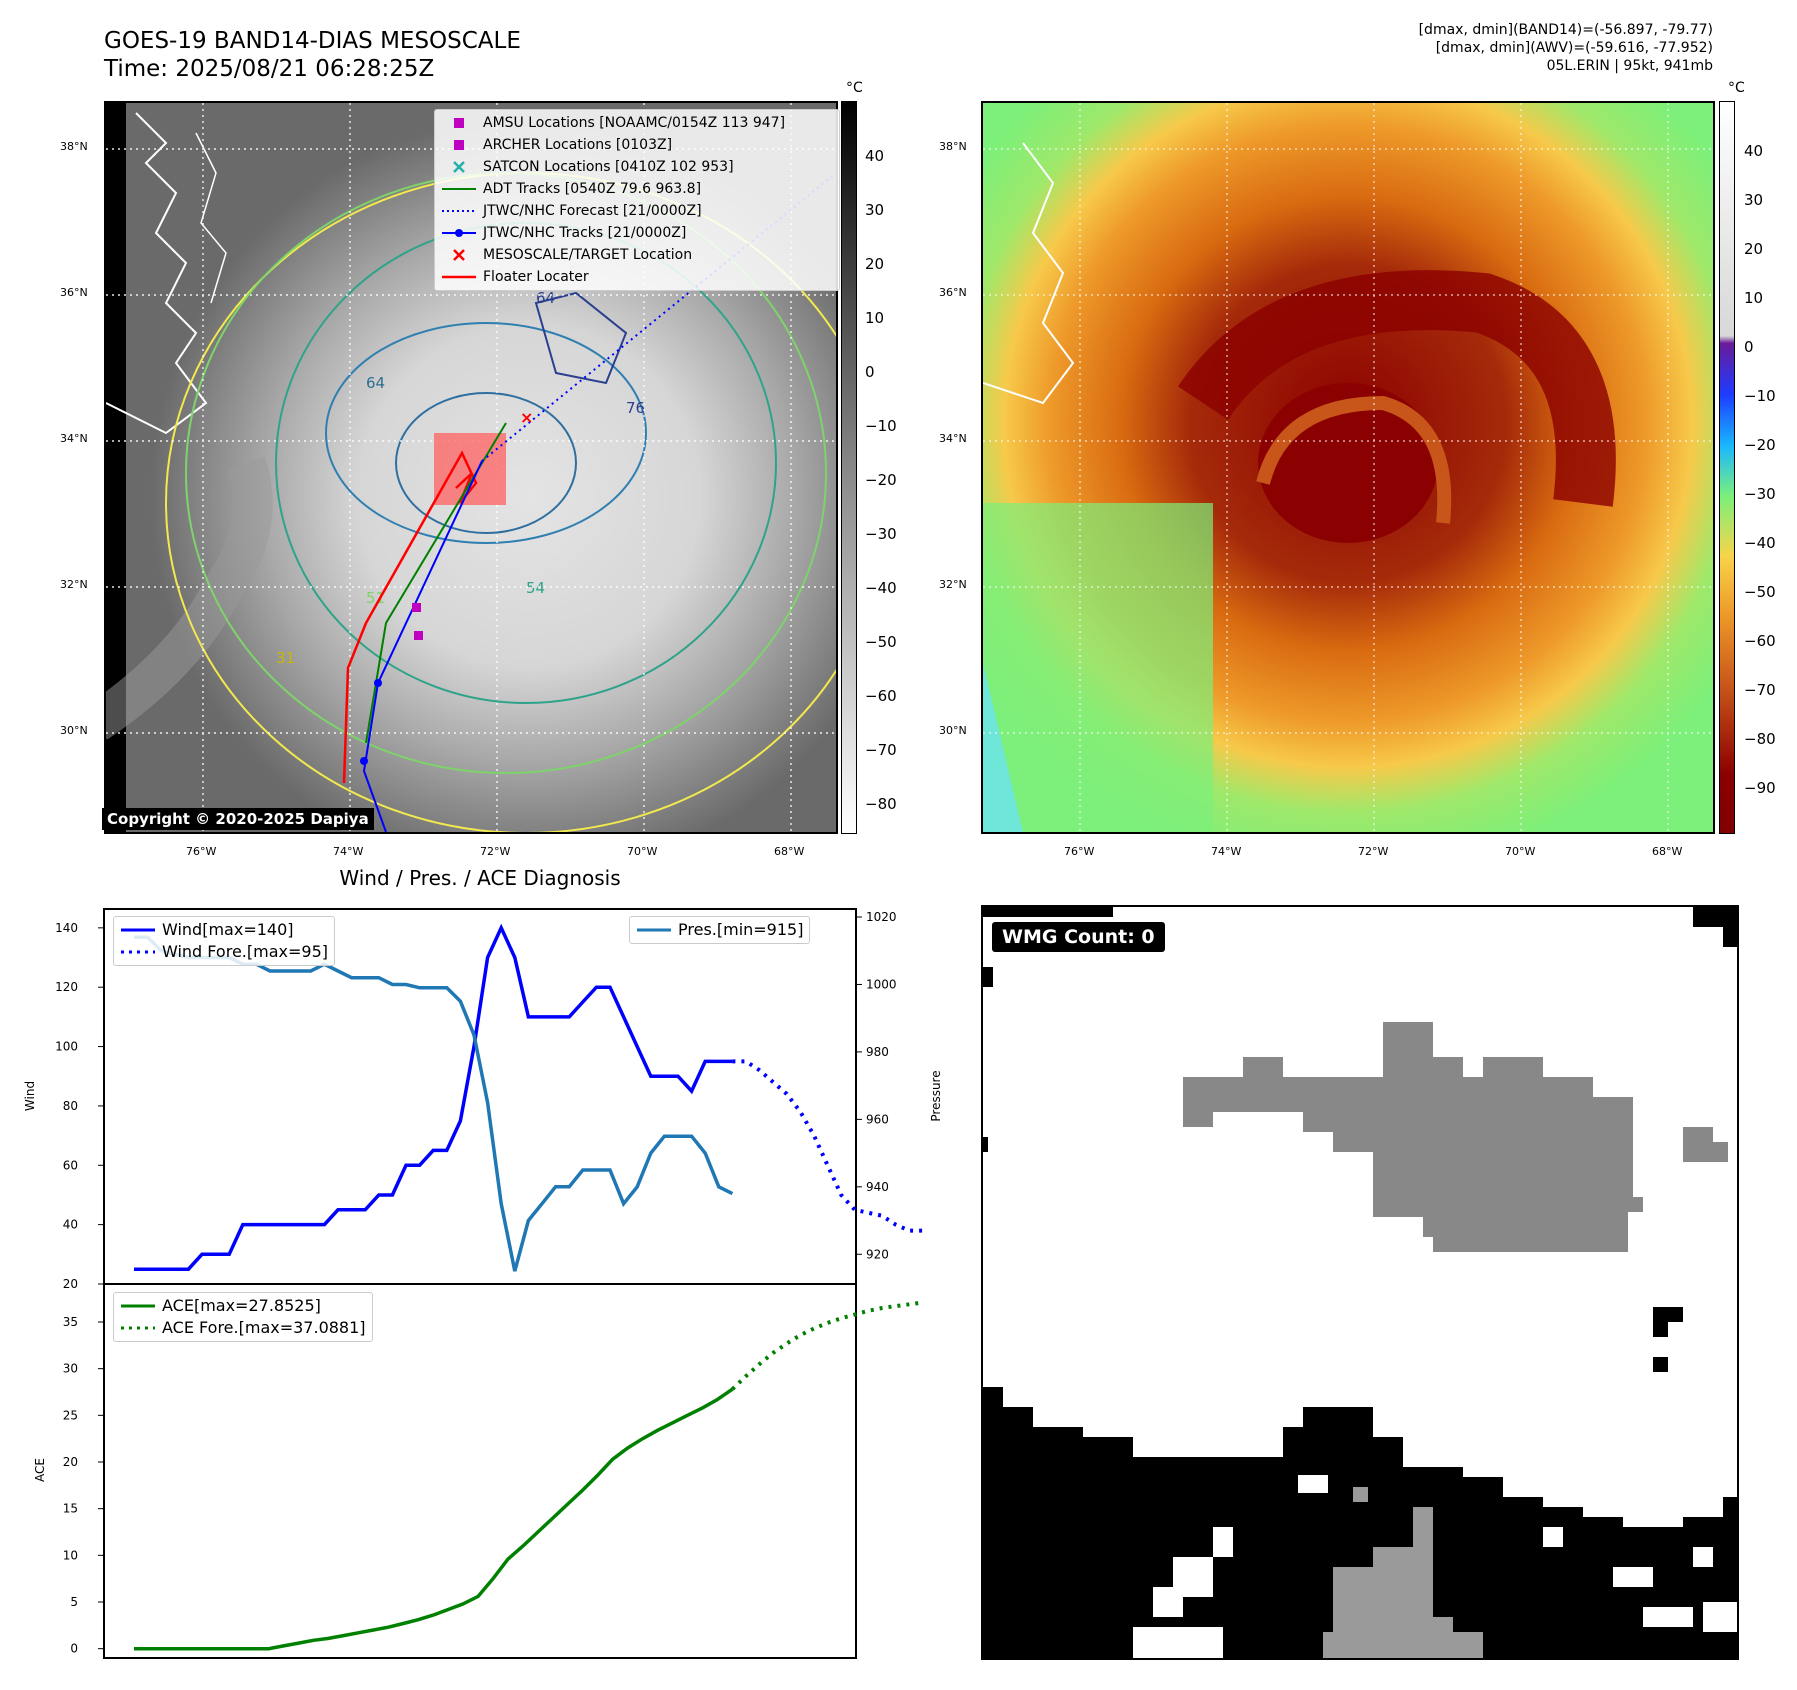 This screenshot has height=1690, width=1797. What do you see at coordinates (637, 145) in the screenshot?
I see `legend-item: ARCHER Locations [0103Z]` at bounding box center [637, 145].